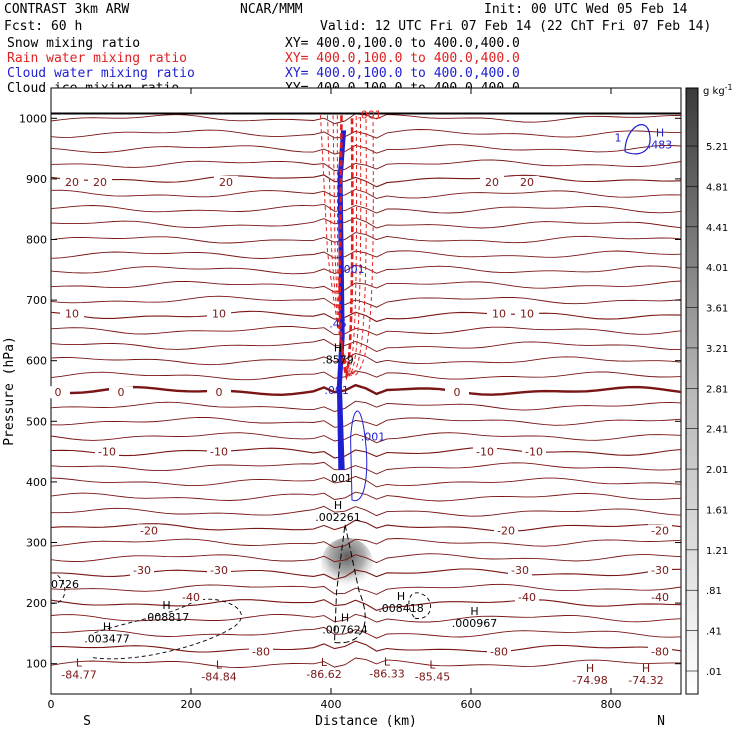 The width and height of the screenshot is (740, 740). I want to click on y-tick-label: 700, so click(36, 300).